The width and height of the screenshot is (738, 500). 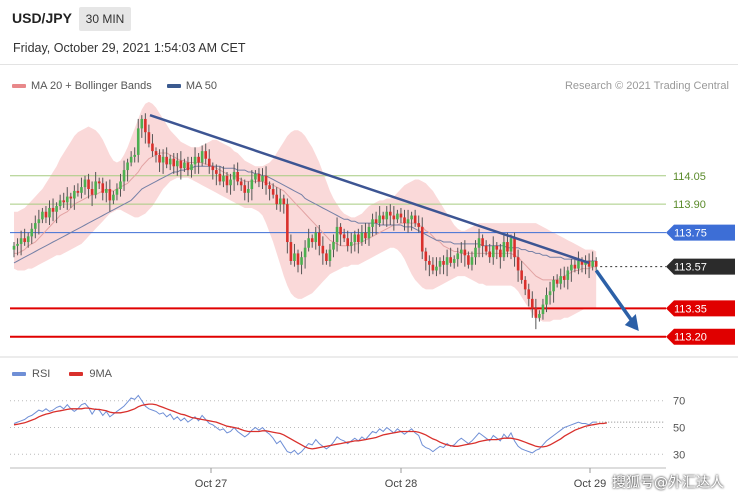 What do you see at coordinates (19, 374) in the screenshot?
I see `legend-swatch-rsi` at bounding box center [19, 374].